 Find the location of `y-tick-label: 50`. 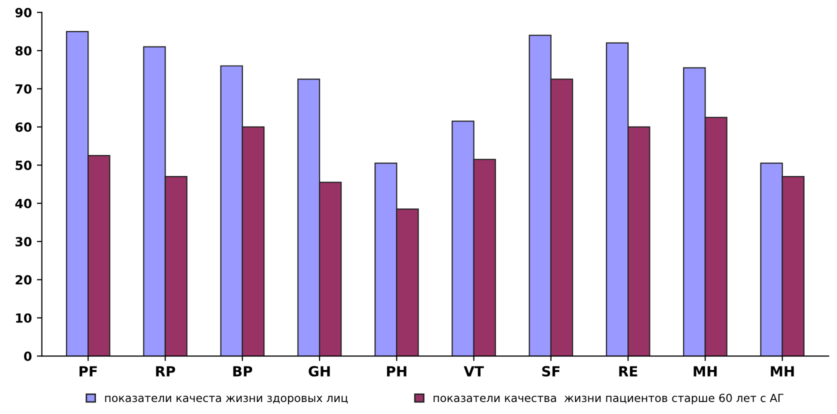

y-tick-label: 50 is located at coordinates (24, 165).